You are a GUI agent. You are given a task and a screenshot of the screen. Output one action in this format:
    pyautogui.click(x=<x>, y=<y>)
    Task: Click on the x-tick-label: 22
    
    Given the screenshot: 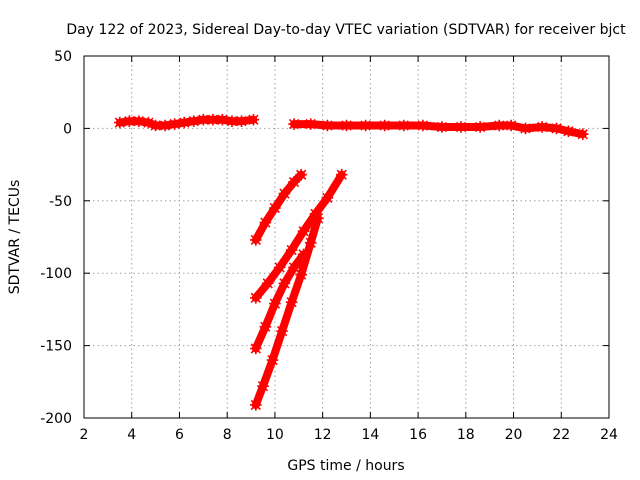 What is the action you would take?
    pyautogui.click(x=561, y=435)
    